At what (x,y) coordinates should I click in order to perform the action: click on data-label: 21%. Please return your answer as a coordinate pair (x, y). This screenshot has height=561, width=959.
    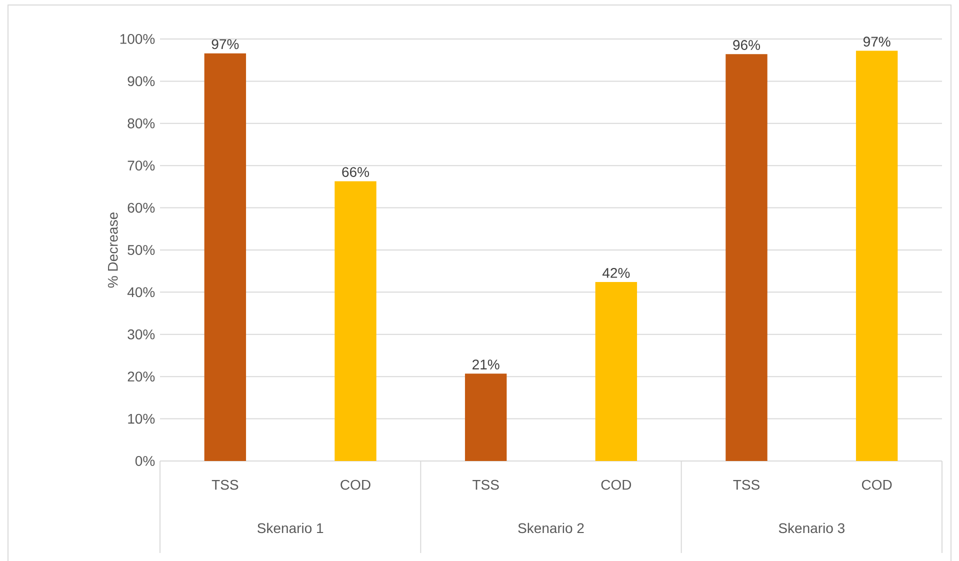
    Looking at the image, I should click on (486, 365).